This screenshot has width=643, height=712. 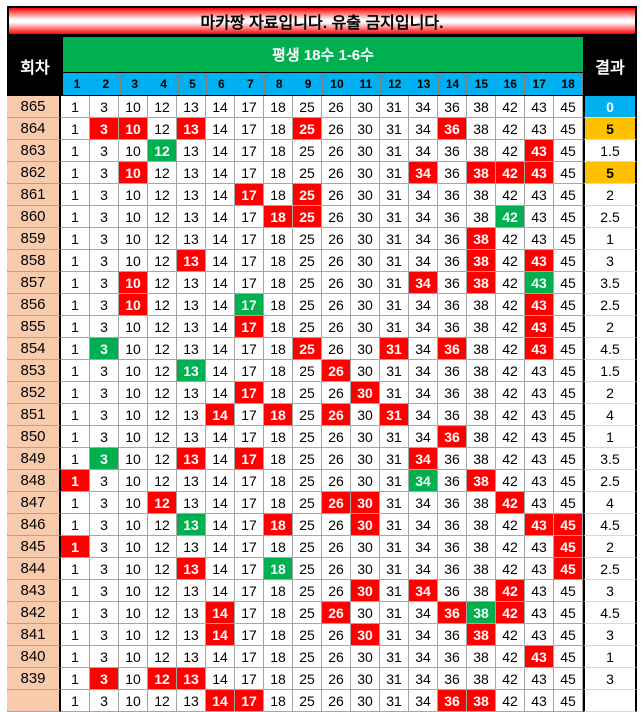 I want to click on result-cell: 3, so click(x=610, y=591).